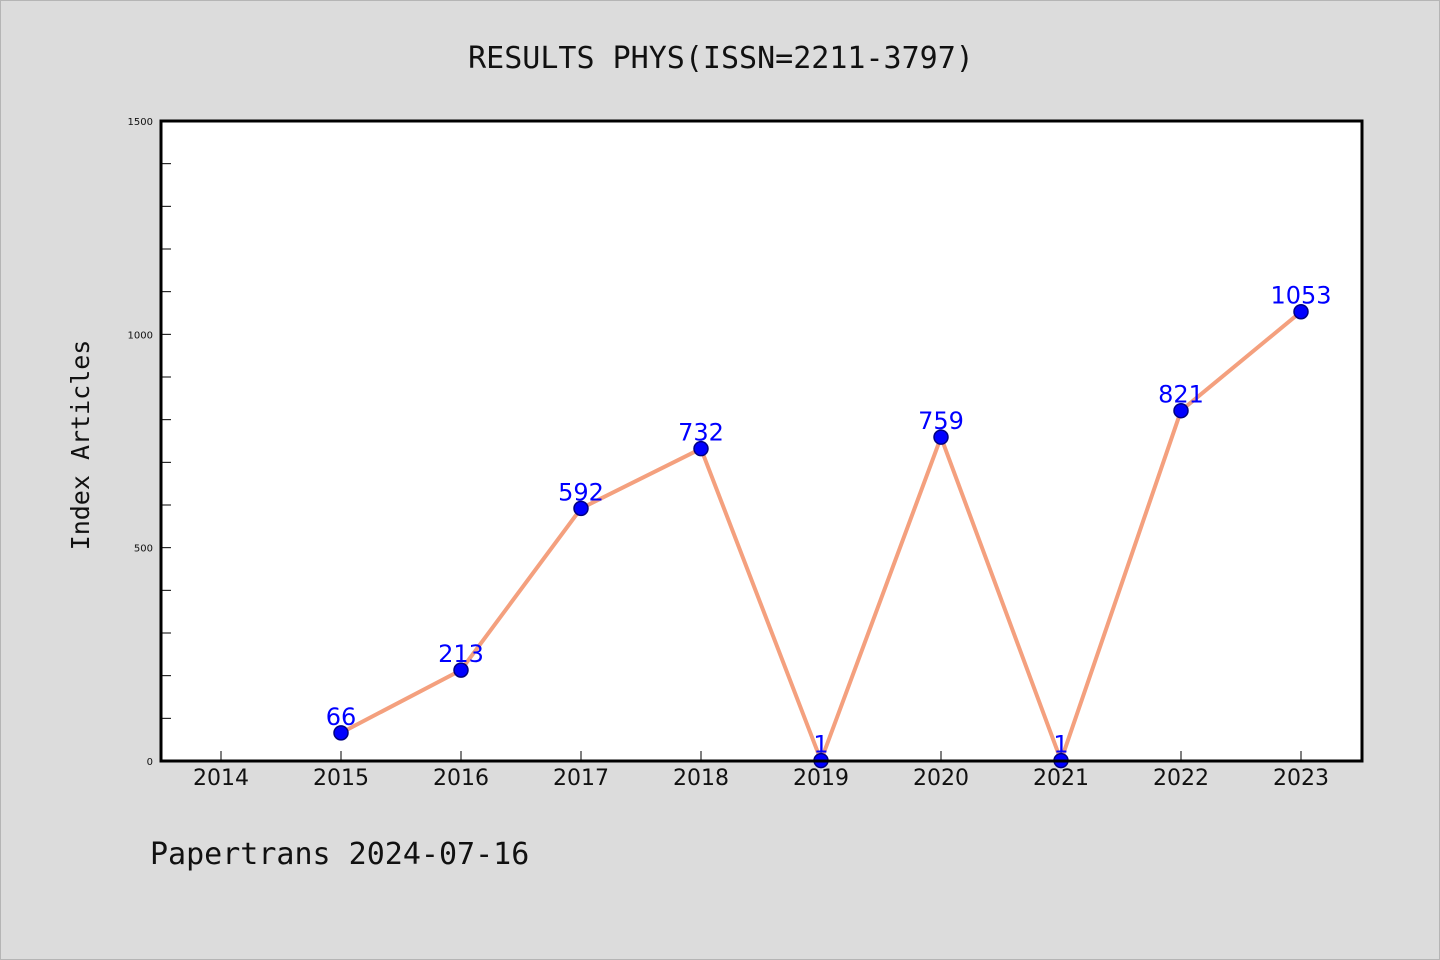 This screenshot has width=1440, height=960. What do you see at coordinates (461, 778) in the screenshot?
I see `x-tick-label: 2016` at bounding box center [461, 778].